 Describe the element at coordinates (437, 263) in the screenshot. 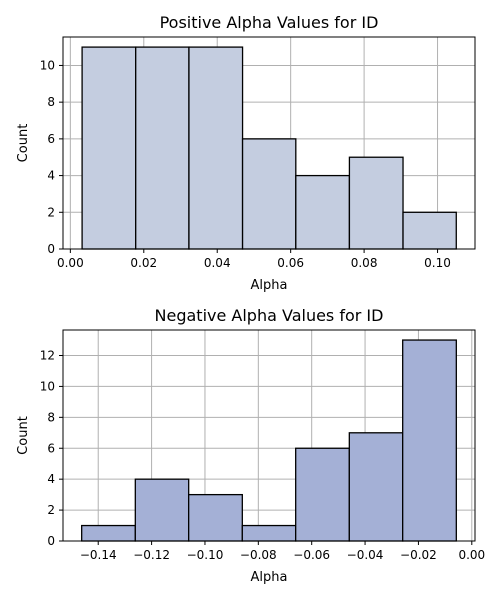

I see `x-tick-label: 0.10` at that location.